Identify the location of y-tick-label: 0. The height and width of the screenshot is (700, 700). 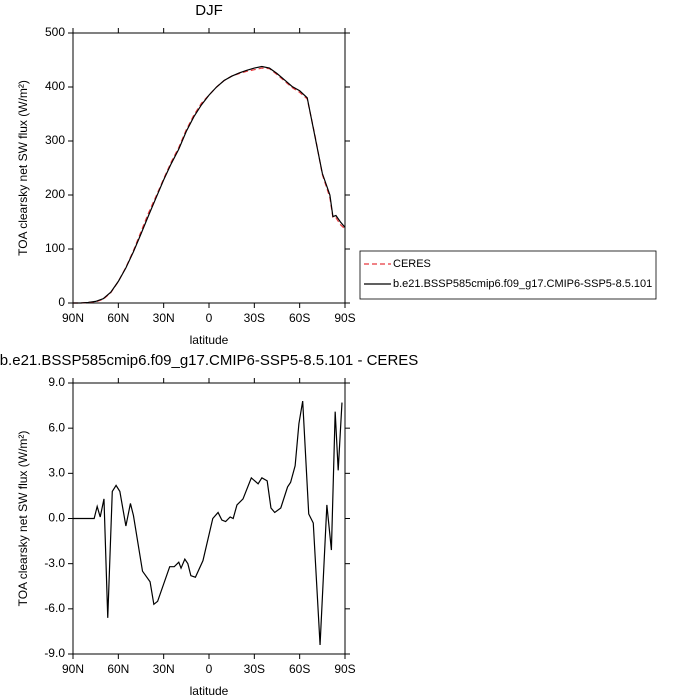
(61, 302).